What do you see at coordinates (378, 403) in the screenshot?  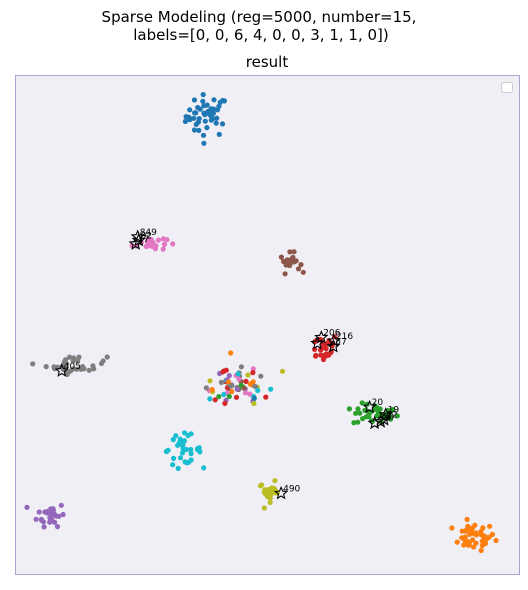 I see `point-annotation: 20` at bounding box center [378, 403].